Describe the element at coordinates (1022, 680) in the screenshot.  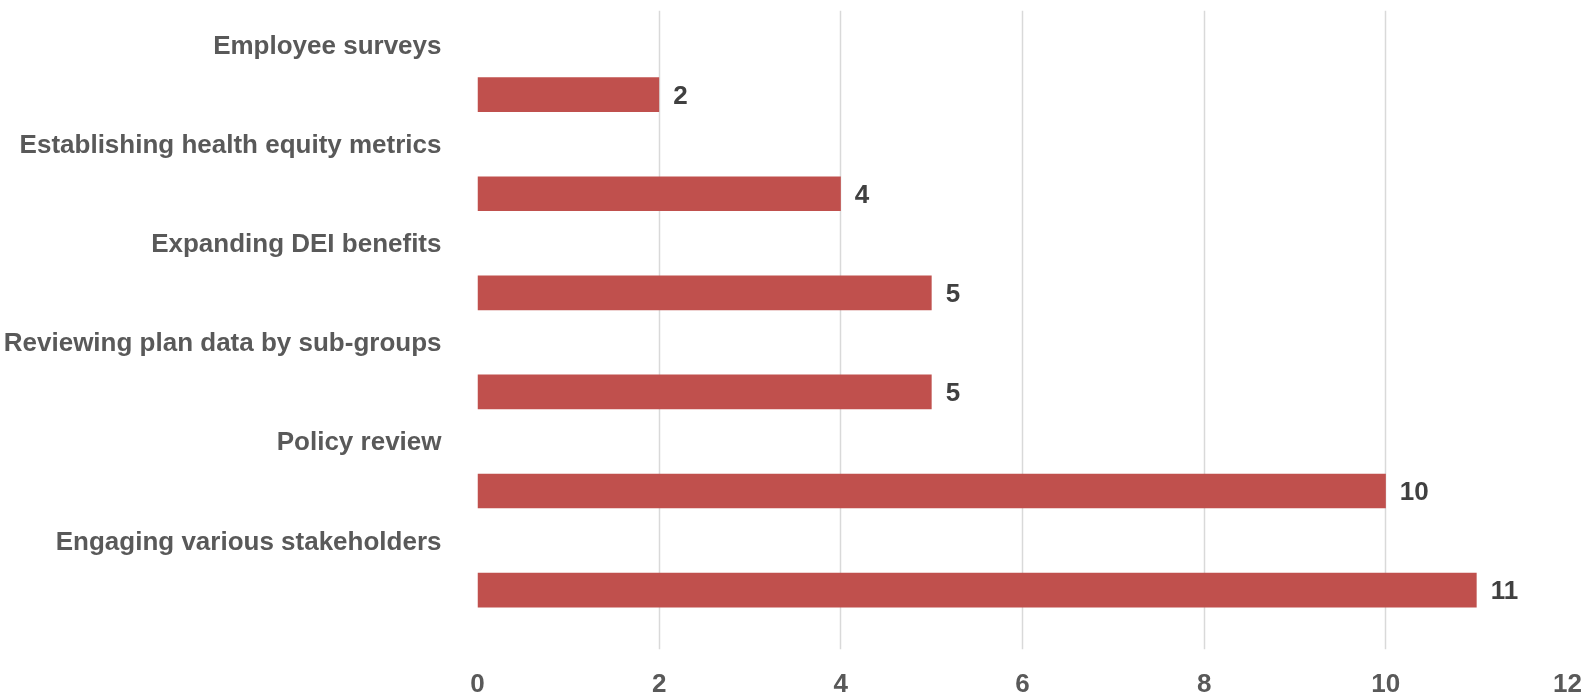
I see `x-tick-label: 6` at that location.